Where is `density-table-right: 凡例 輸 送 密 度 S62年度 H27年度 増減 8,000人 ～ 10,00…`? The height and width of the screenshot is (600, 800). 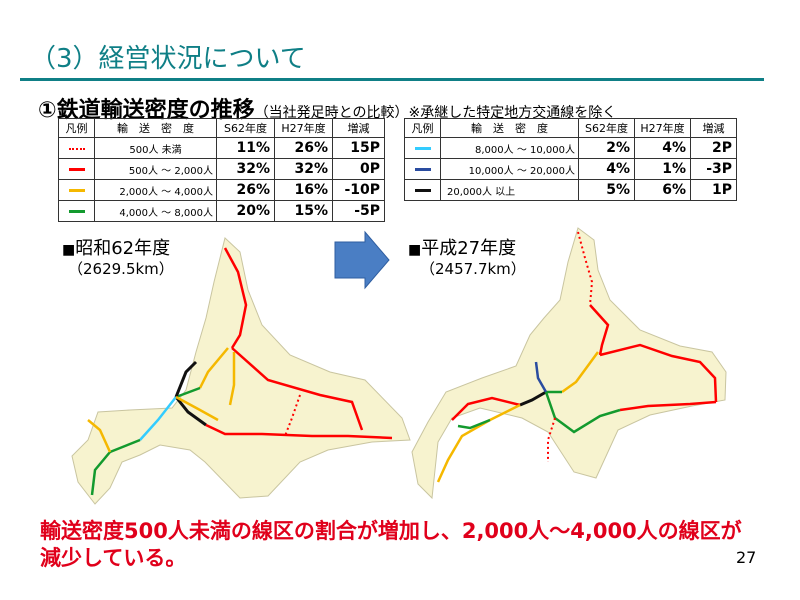
density-table-right: 凡例 輸 送 密 度 S62年度 H27年度 増減 8,000人 ～ 10,00… is located at coordinates (570, 159).